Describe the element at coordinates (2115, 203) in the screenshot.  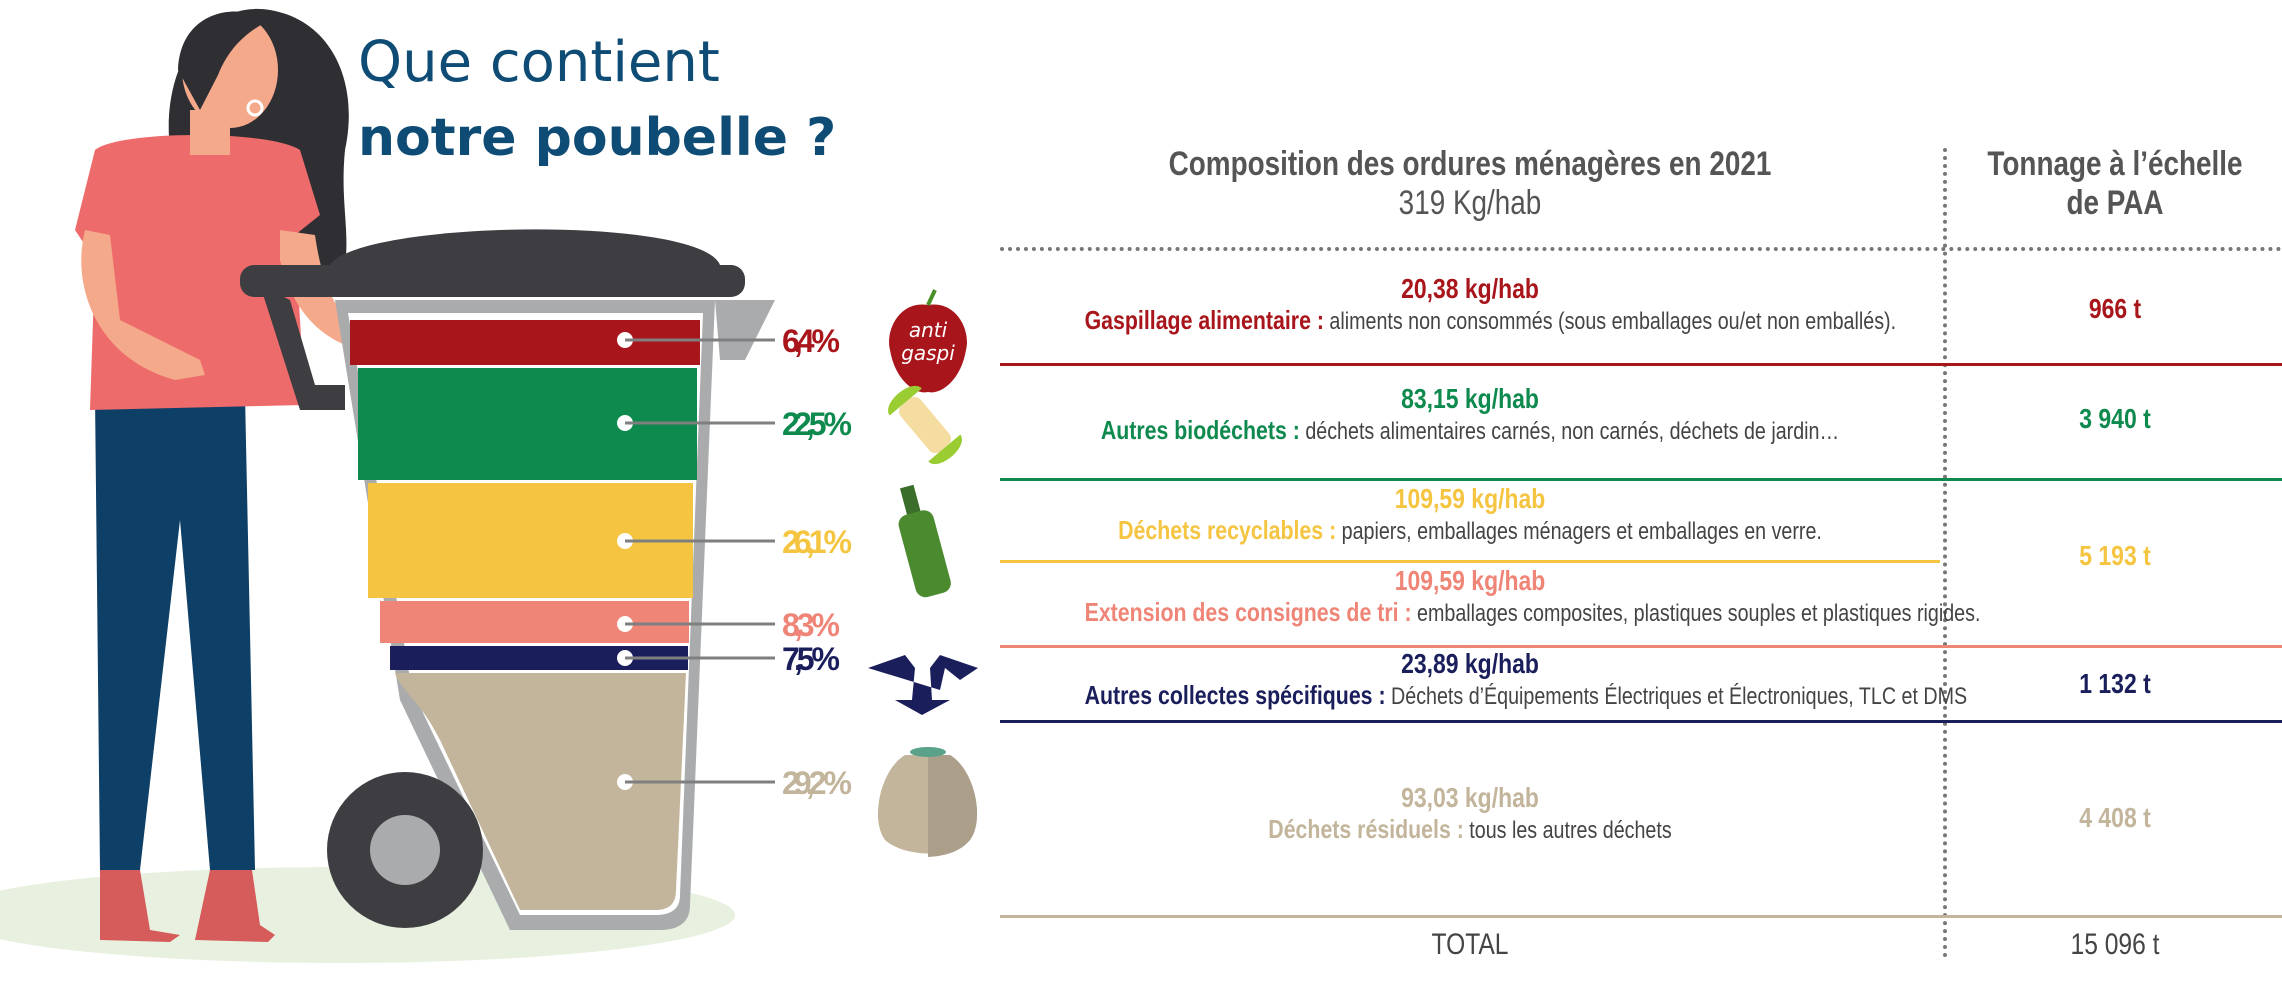
I see `header-right-line-2: de PAA` at that location.